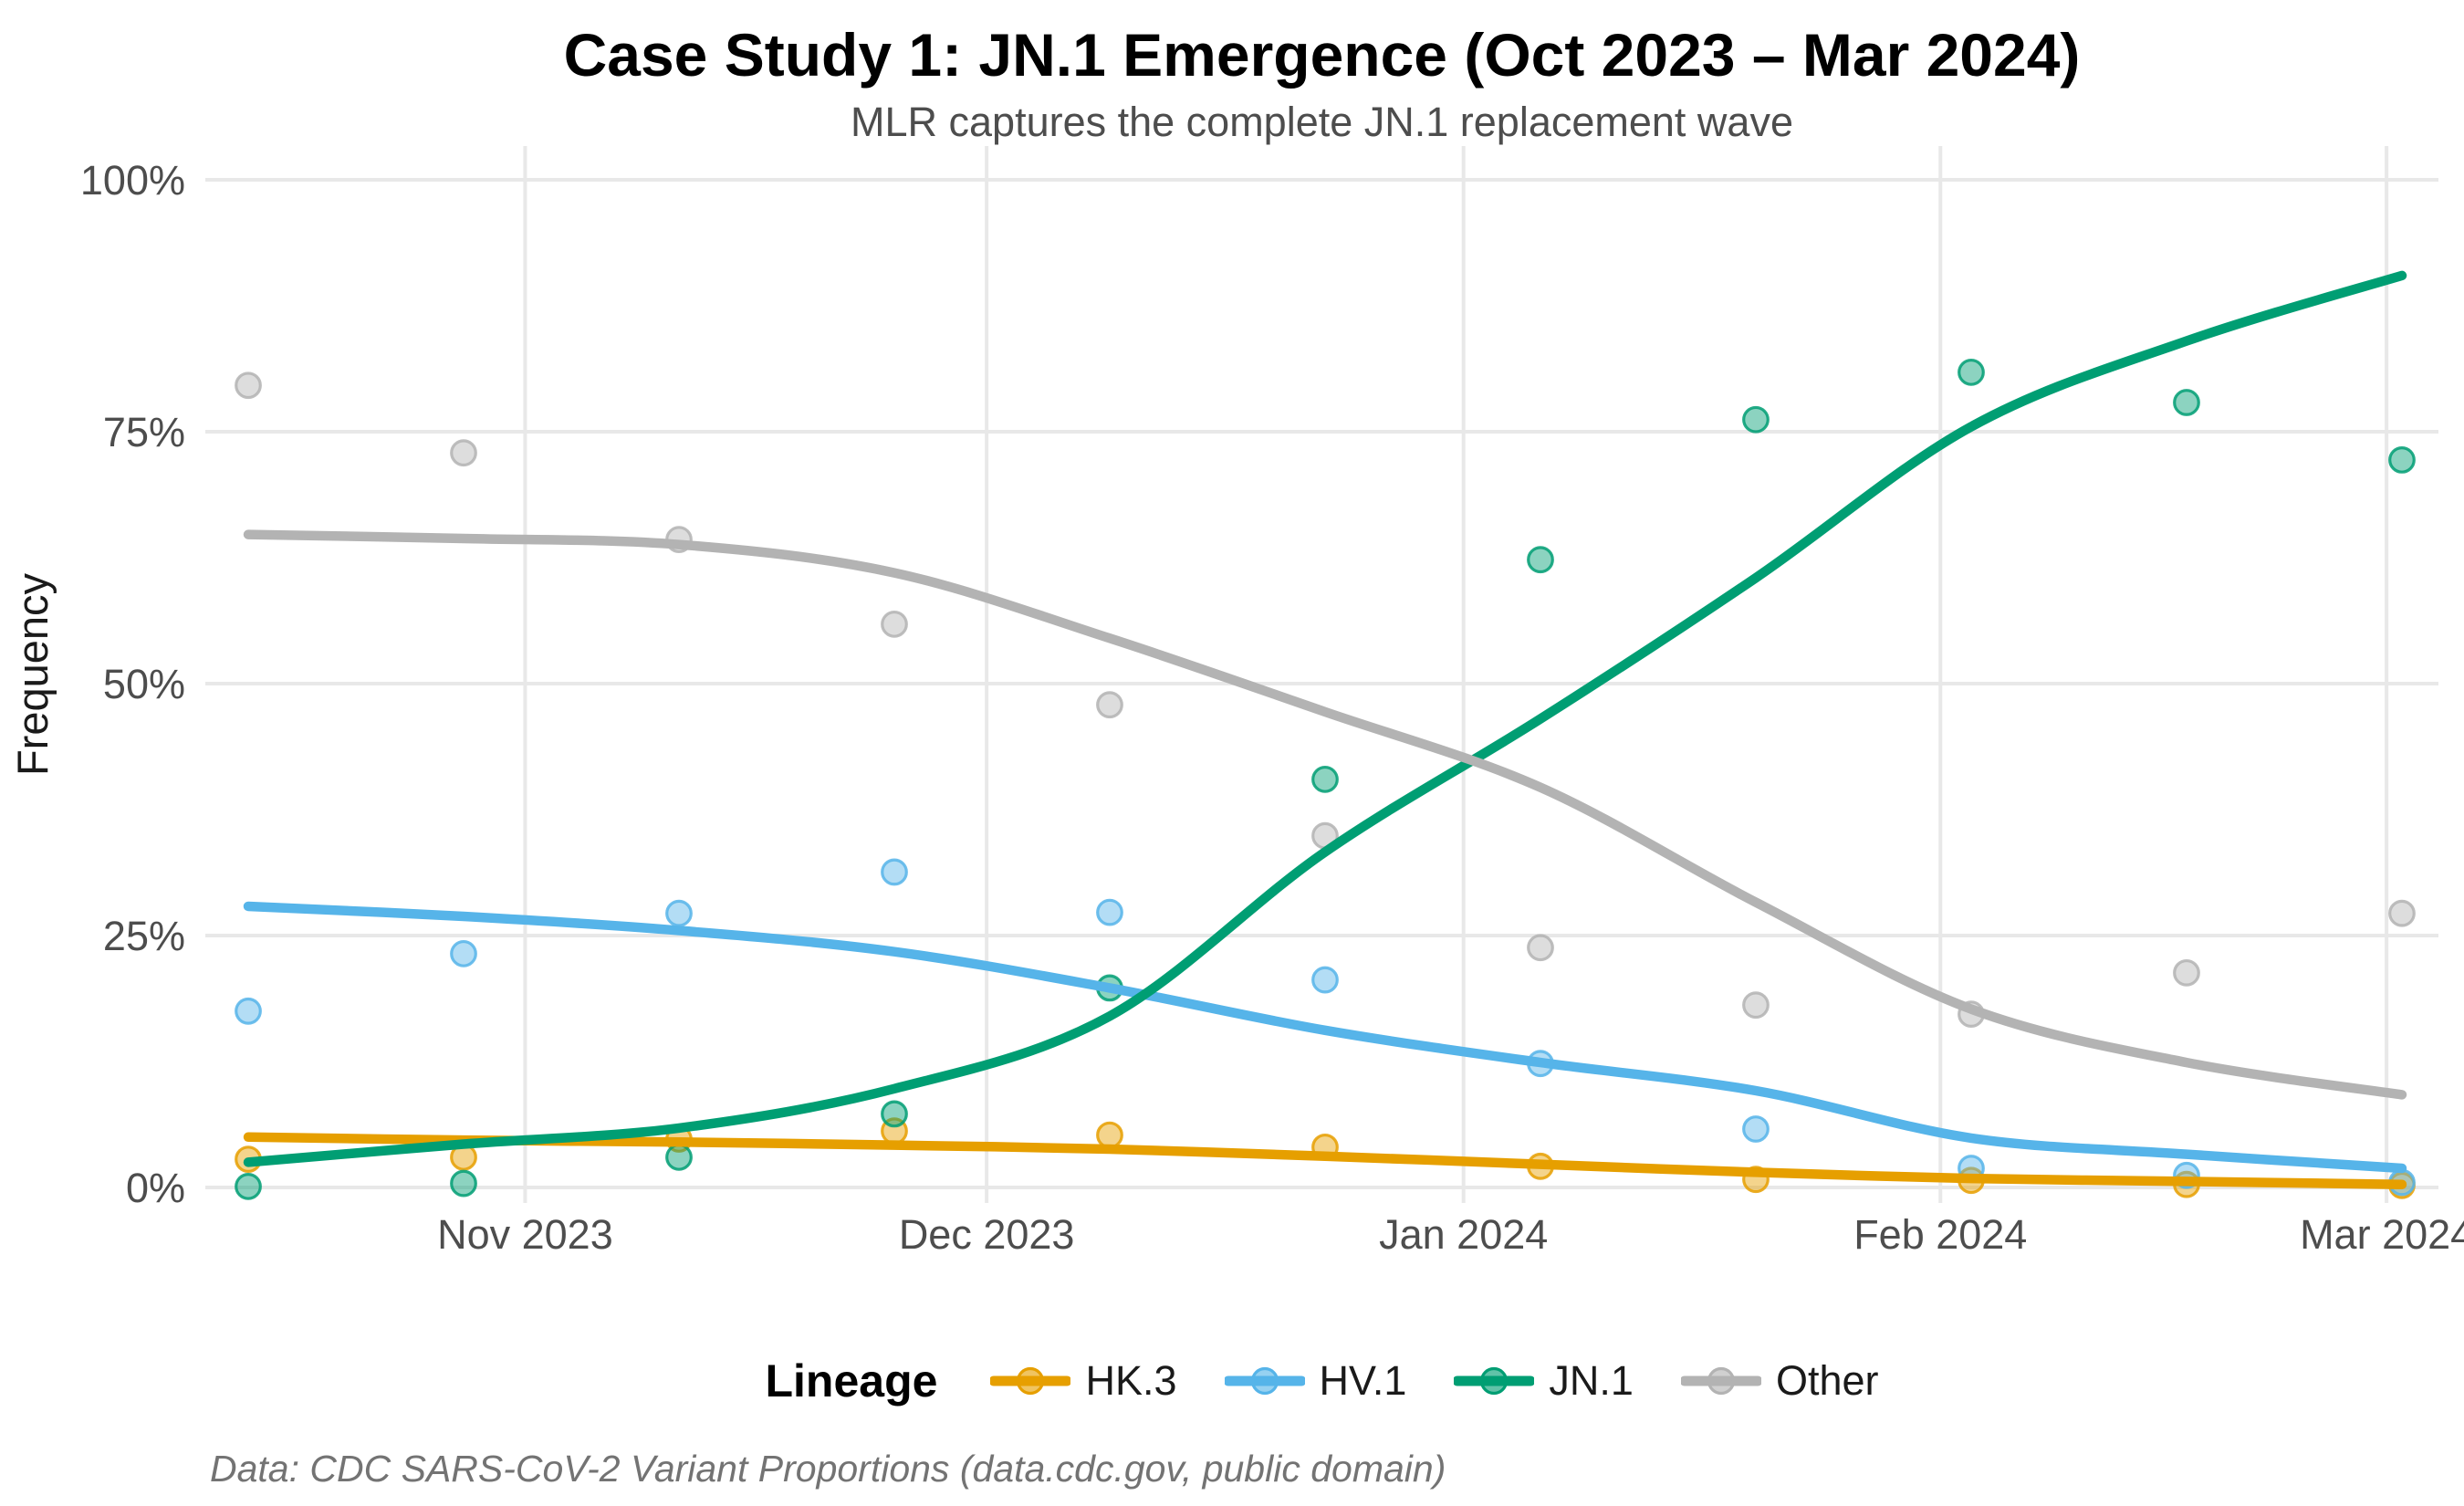 This screenshot has height=1506, width=2464. What do you see at coordinates (1756, 1129) in the screenshot?
I see `point-HV.1-Jan 20, 2024` at bounding box center [1756, 1129].